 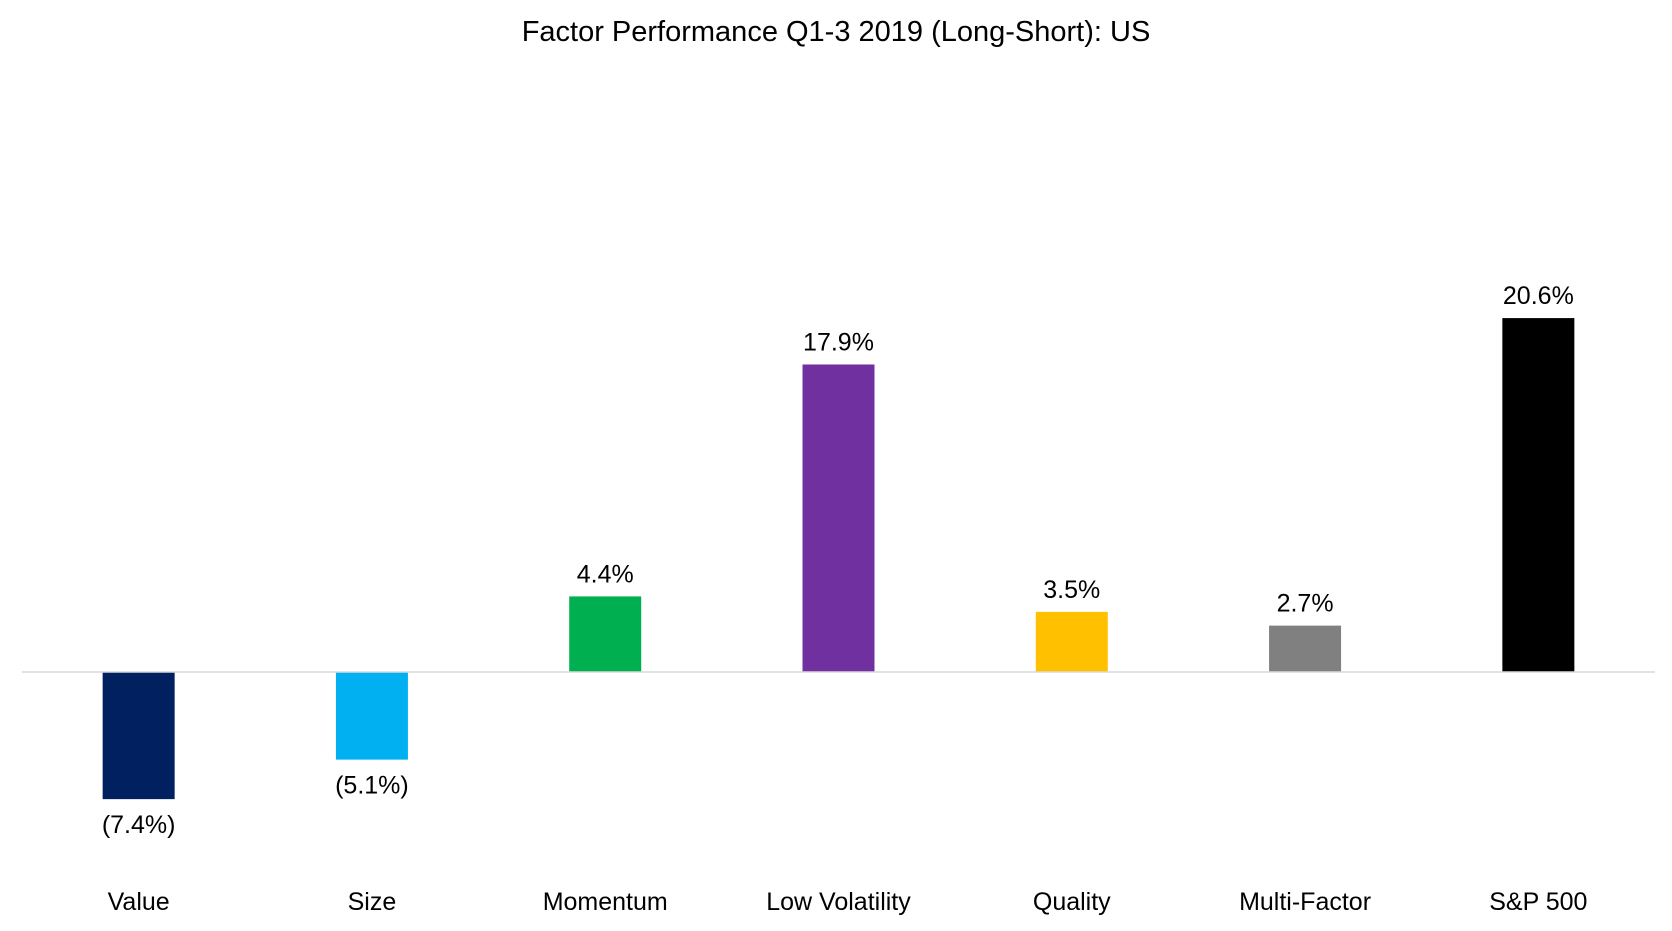 What do you see at coordinates (1305, 604) in the screenshot?
I see `data-label-multi-factor: 2.7%` at bounding box center [1305, 604].